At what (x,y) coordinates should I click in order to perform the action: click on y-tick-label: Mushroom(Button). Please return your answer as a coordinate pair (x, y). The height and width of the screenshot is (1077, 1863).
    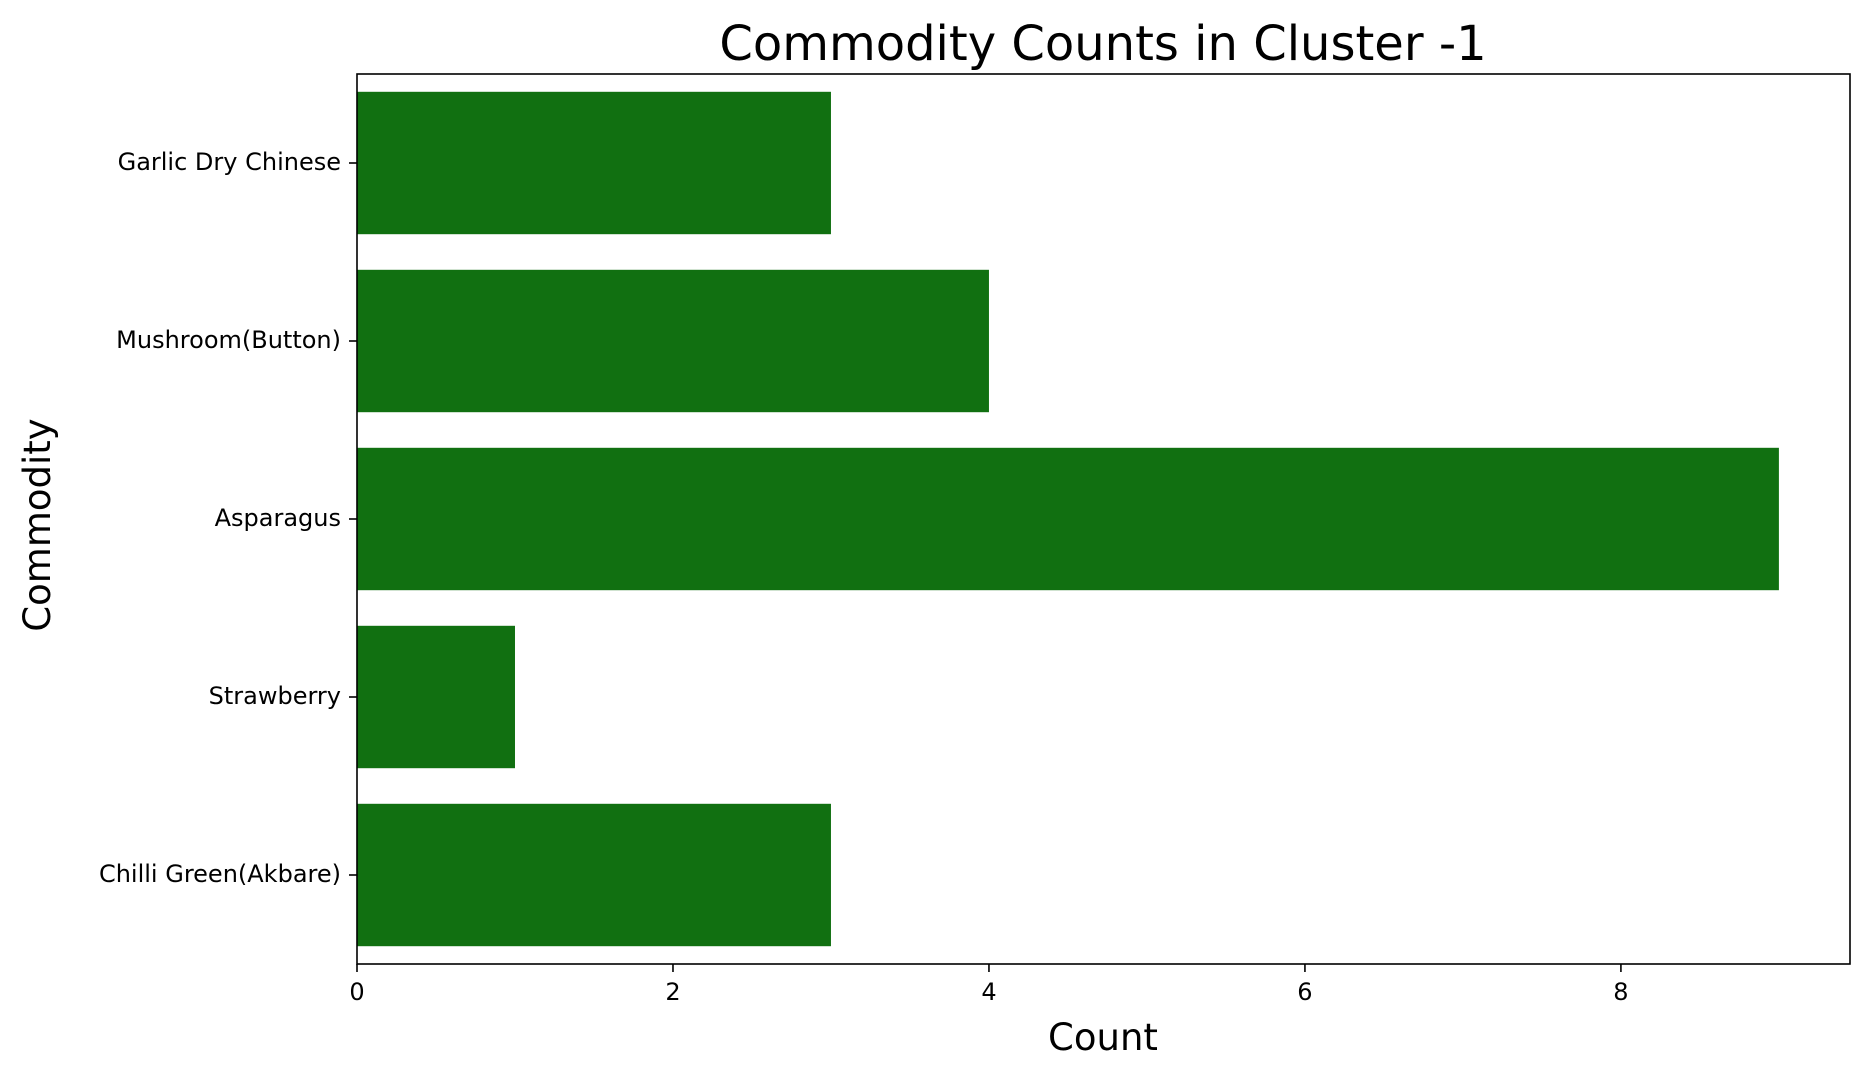
    Looking at the image, I should click on (228, 340).